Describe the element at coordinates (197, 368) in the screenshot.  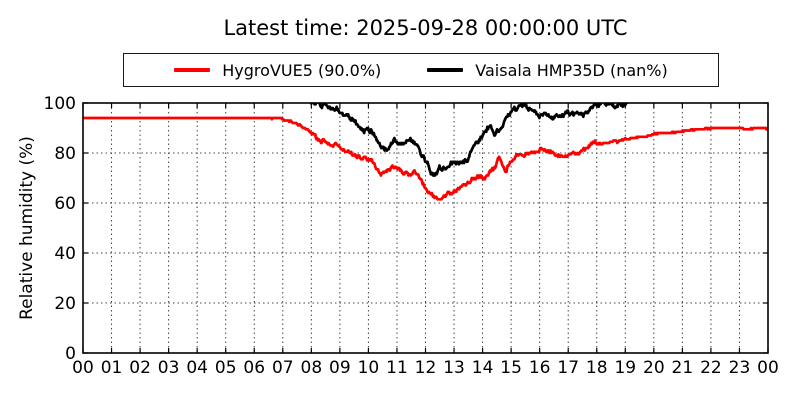
I see `x-tick-label: 04` at that location.